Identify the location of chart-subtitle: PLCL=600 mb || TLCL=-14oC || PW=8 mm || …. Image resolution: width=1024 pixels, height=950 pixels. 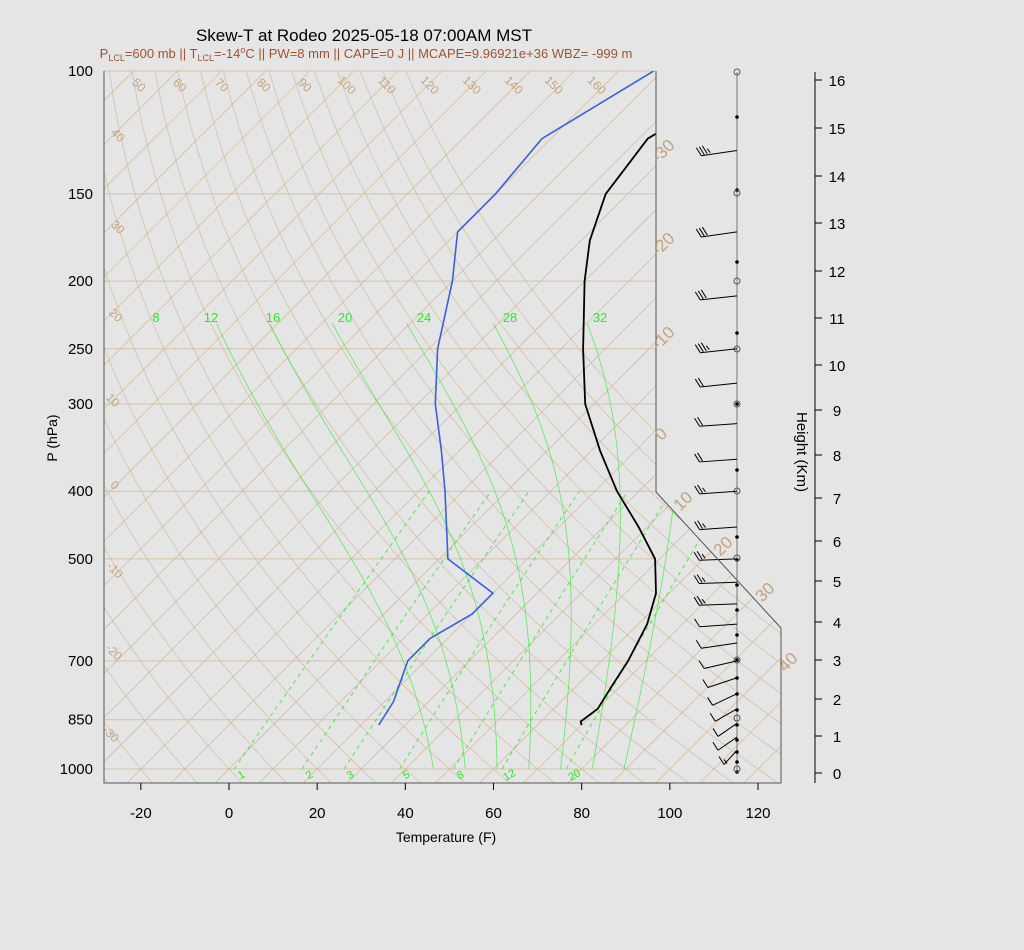
(366, 54).